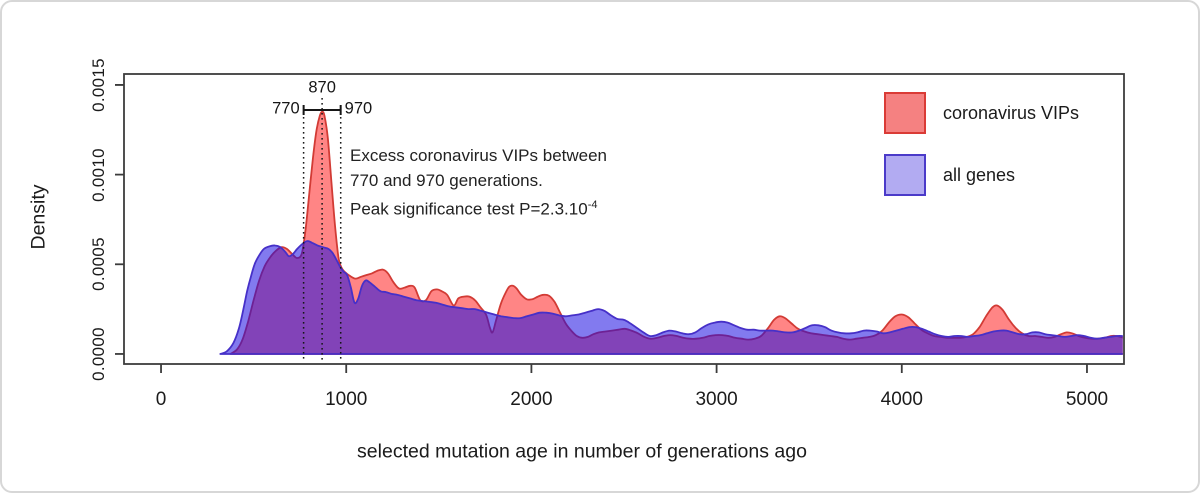  What do you see at coordinates (469, 209) in the screenshot?
I see `note-line-3-base: Peak significance test P=2.3.10` at bounding box center [469, 209].